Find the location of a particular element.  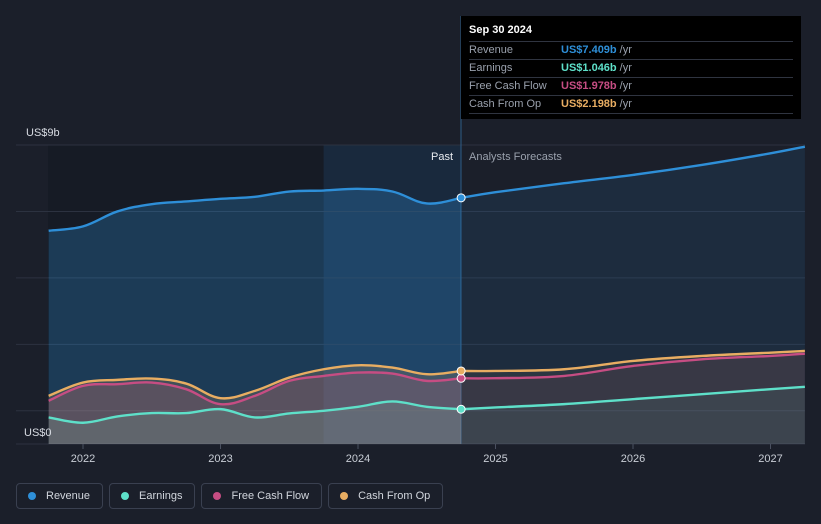

cash-from-op-past-line is located at coordinates (255, 382).